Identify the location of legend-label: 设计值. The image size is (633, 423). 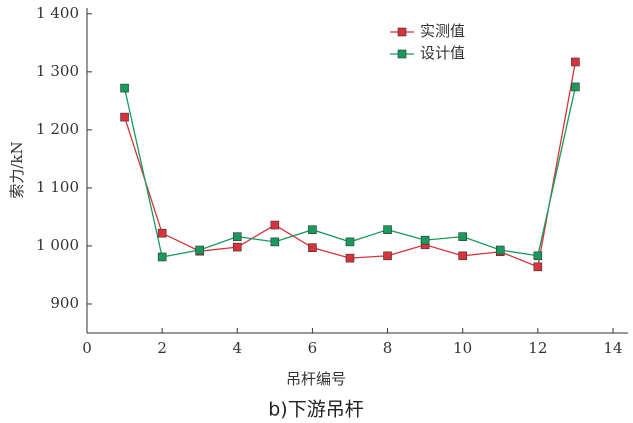
(442, 53).